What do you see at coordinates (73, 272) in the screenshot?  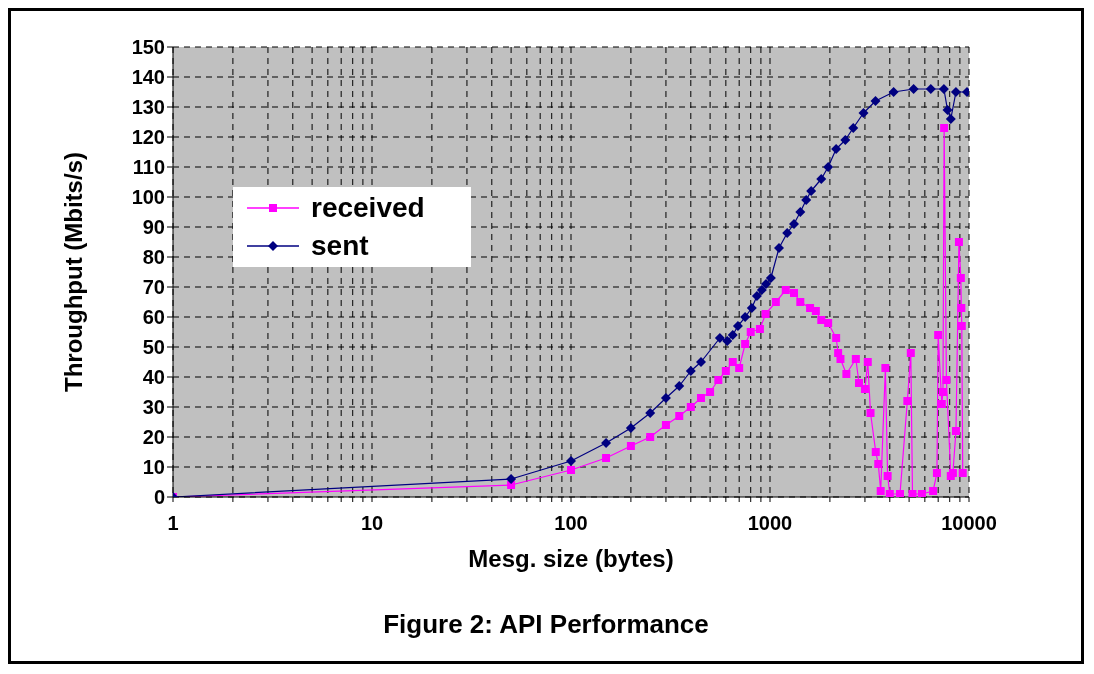 I see `y-axis-title: Throughput (Mbits/s)` at bounding box center [73, 272].